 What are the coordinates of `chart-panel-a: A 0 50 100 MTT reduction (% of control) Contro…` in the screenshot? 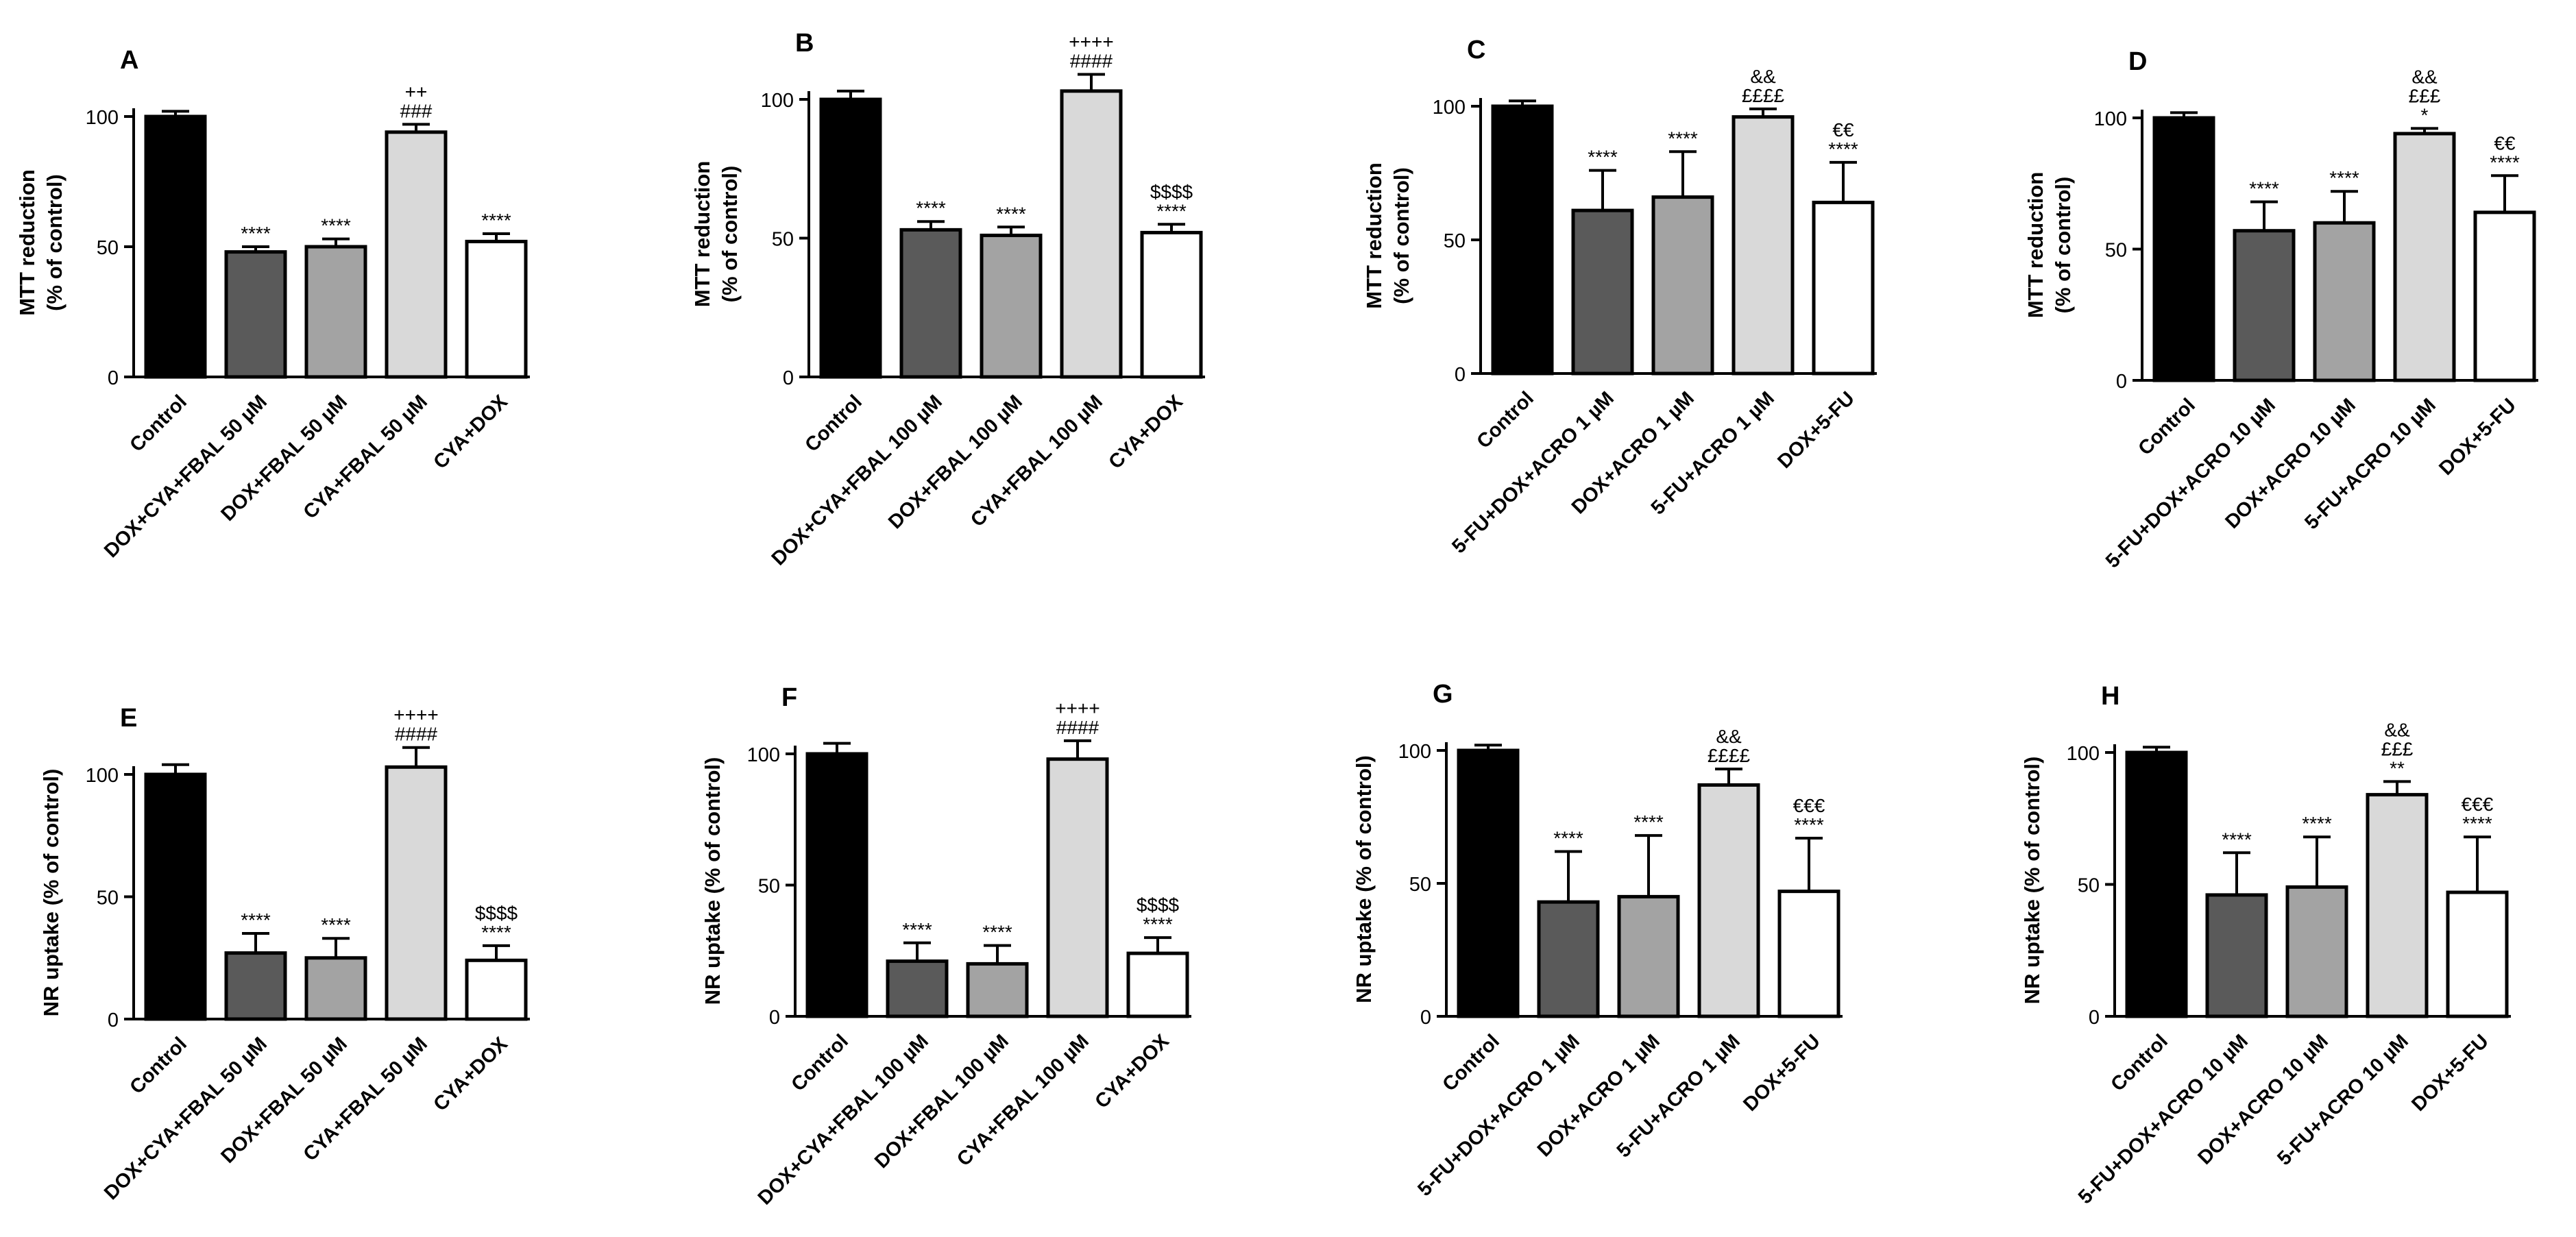 It's located at (272, 304).